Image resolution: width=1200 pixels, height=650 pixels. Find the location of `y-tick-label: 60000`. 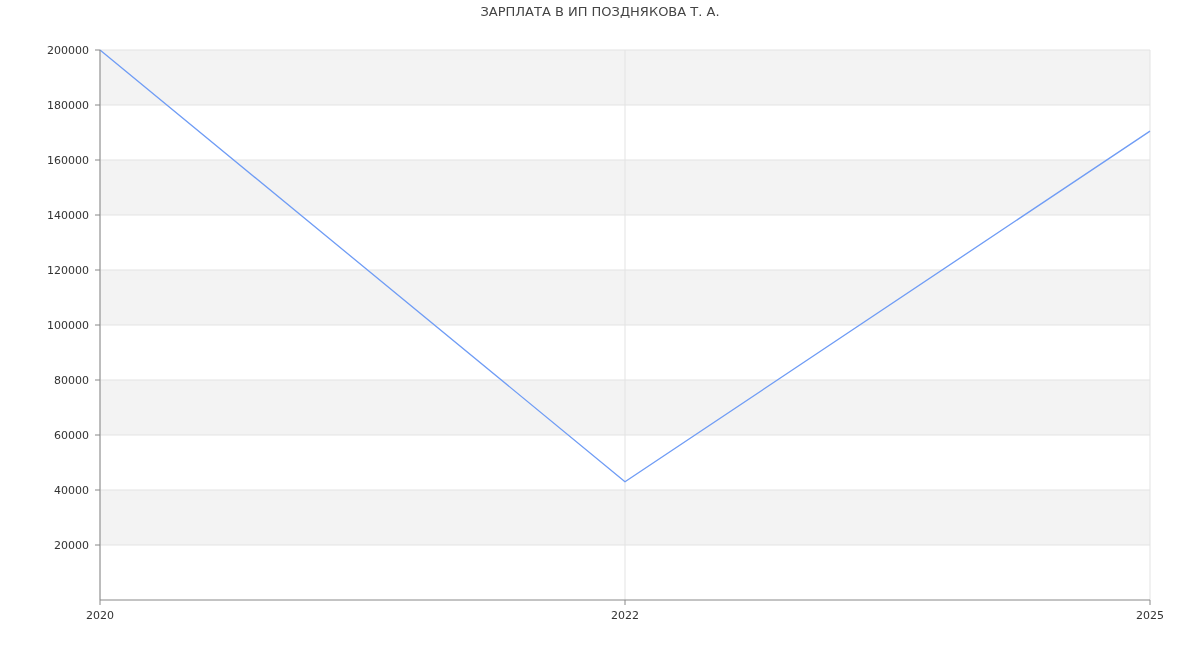

y-tick-label: 60000 is located at coordinates (71, 435).